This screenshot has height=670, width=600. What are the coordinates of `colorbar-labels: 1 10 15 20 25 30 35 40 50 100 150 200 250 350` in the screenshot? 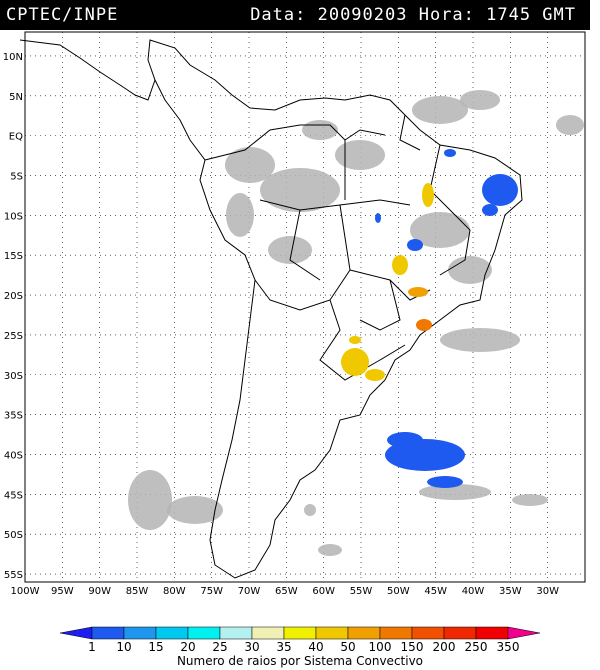 It's located at (303, 646).